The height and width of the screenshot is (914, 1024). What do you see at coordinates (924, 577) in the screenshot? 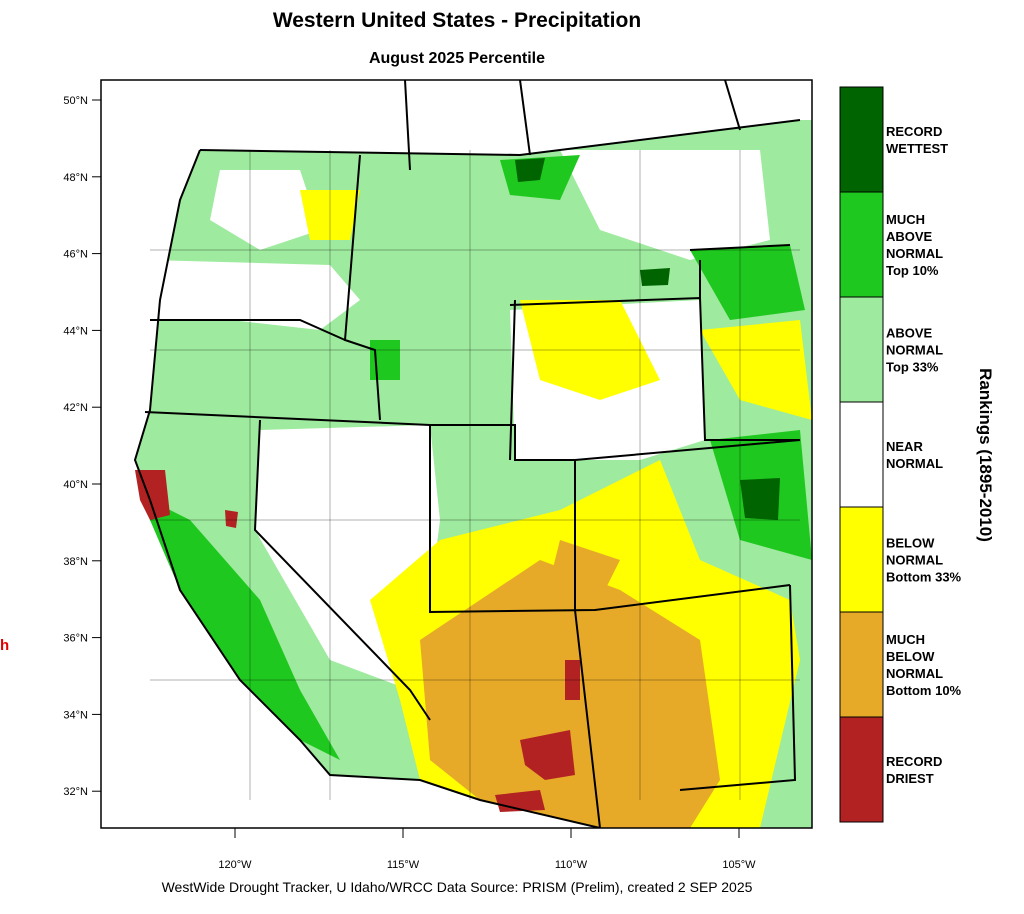
I see `legend-label: Bottom 33%` at bounding box center [924, 577].